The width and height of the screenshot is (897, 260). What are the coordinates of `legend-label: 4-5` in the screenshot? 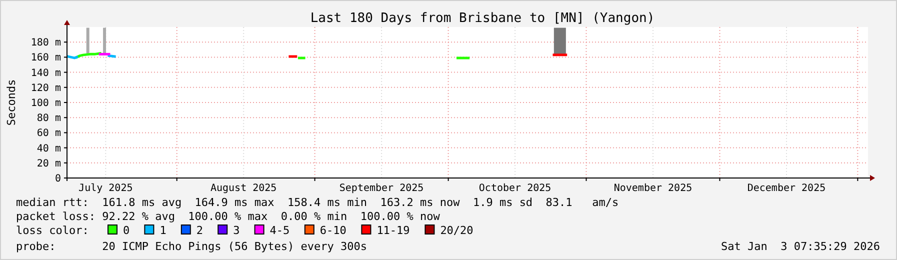 It's located at (280, 230).